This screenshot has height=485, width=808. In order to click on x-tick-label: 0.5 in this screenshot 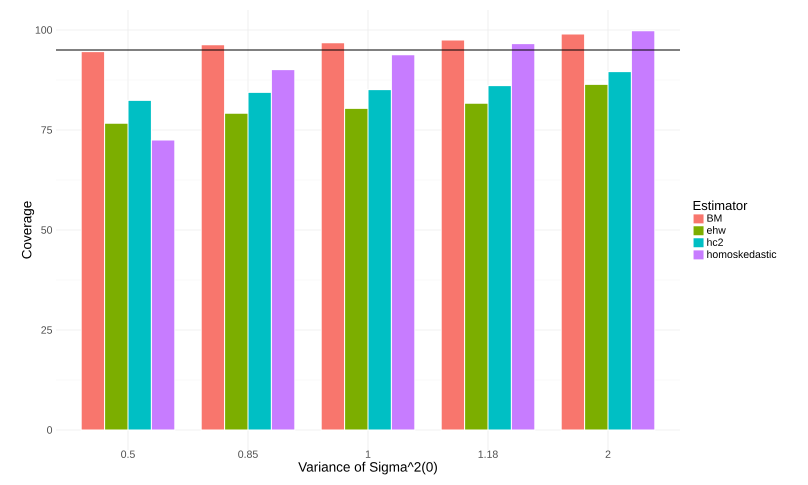, I will do `click(128, 454)`.